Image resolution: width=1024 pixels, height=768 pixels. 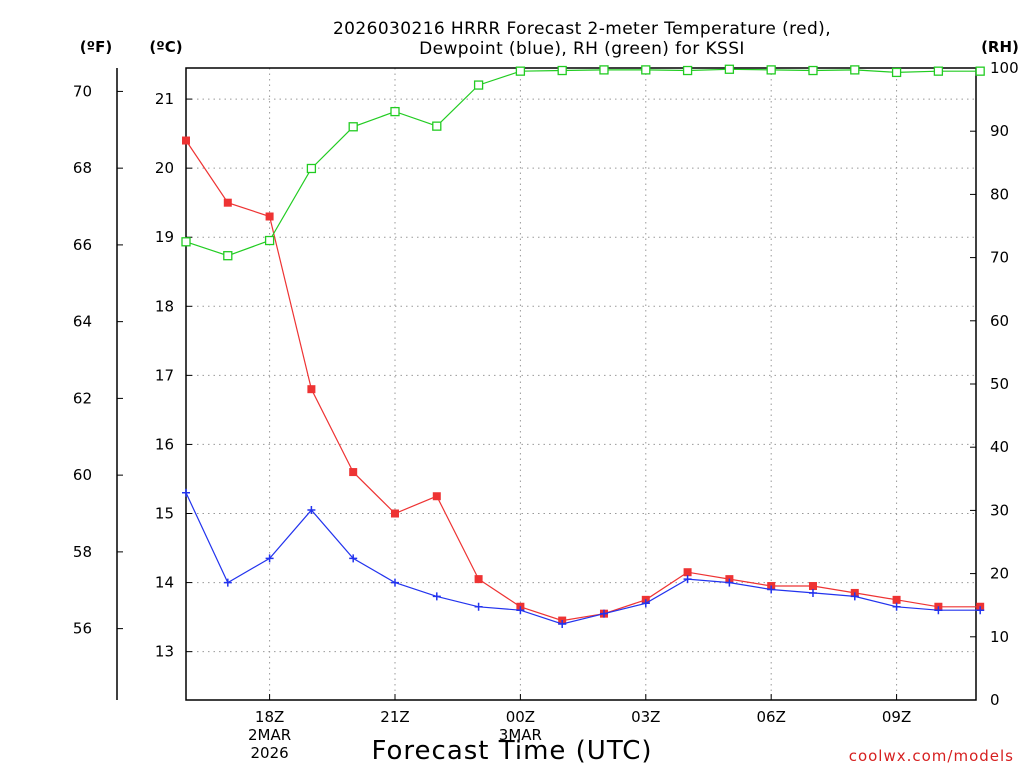 What do you see at coordinates (645, 717) in the screenshot?
I see `time-tick-label: 03Z` at bounding box center [645, 717].